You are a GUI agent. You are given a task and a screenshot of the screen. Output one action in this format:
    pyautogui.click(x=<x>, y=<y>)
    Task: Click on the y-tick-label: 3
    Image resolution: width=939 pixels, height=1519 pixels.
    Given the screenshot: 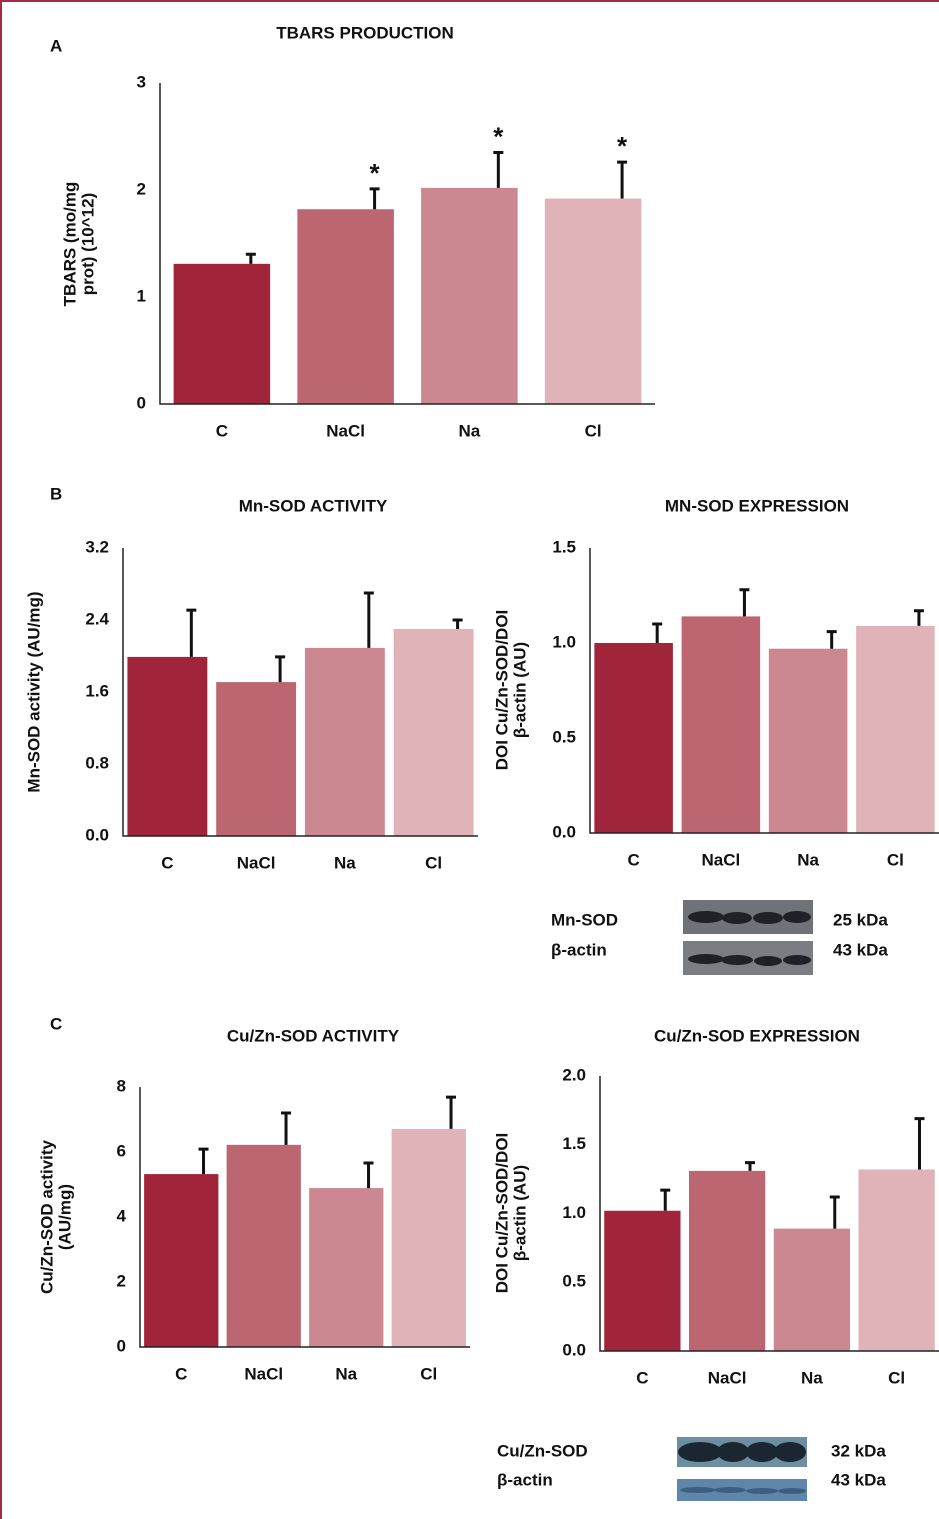 What is the action you would take?
    pyautogui.click(x=141, y=81)
    